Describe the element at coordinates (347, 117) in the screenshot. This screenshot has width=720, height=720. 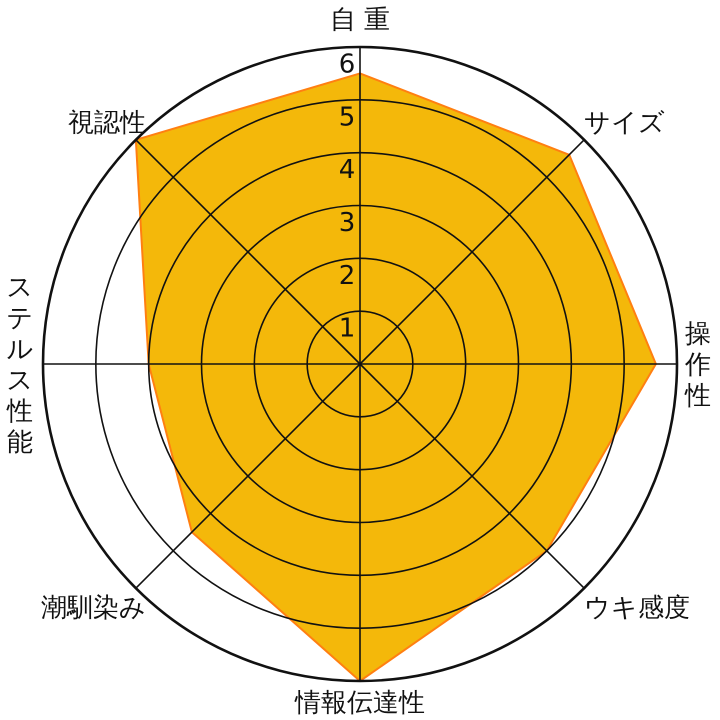
I see `y-tick-label: 5` at that location.